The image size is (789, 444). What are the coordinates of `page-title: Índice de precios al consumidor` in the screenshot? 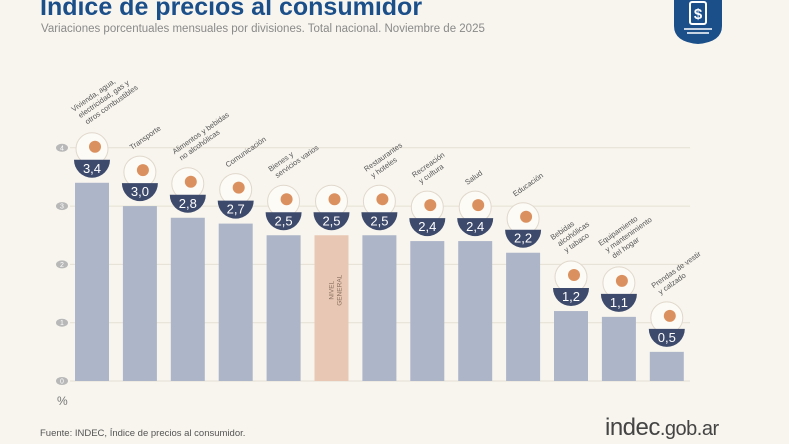 It's located at (231, 10).